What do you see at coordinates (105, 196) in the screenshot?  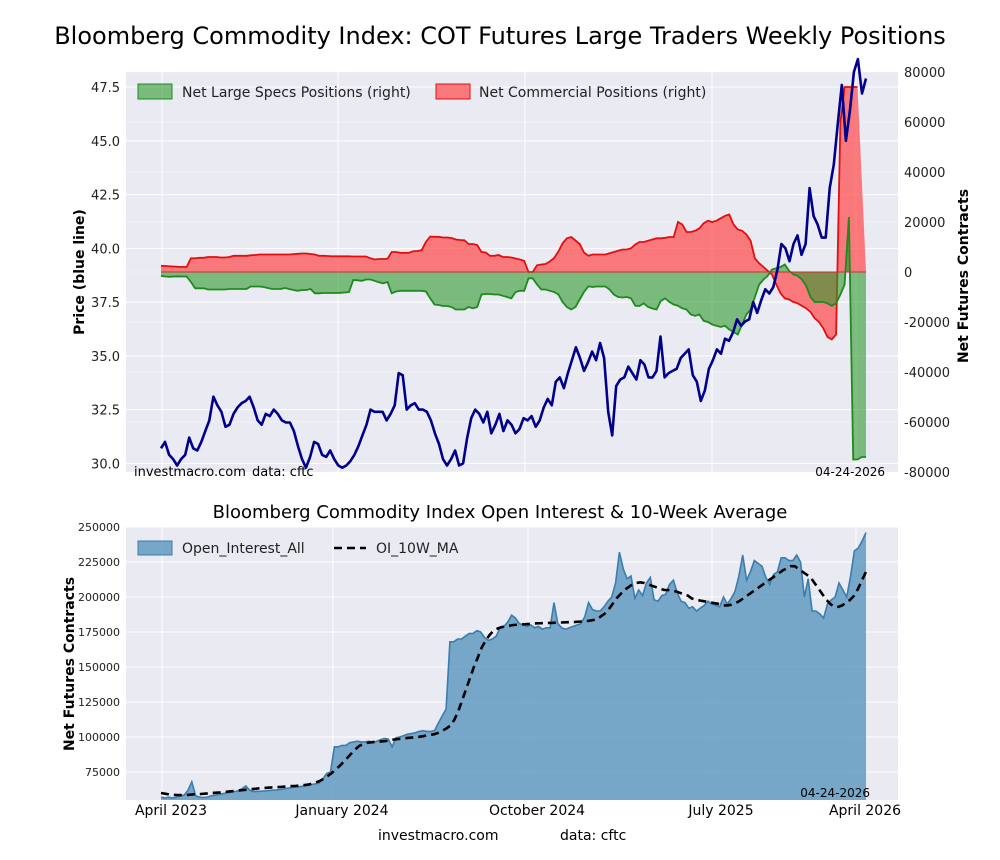 I see `y-left-tick-label: 42.5` at bounding box center [105, 196].